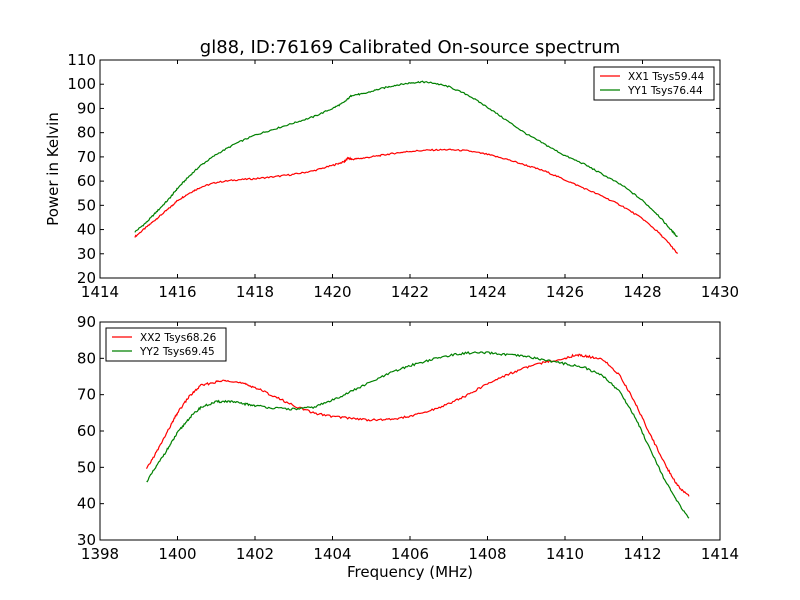  I want to click on x-tick-label: 1416, so click(177, 292).